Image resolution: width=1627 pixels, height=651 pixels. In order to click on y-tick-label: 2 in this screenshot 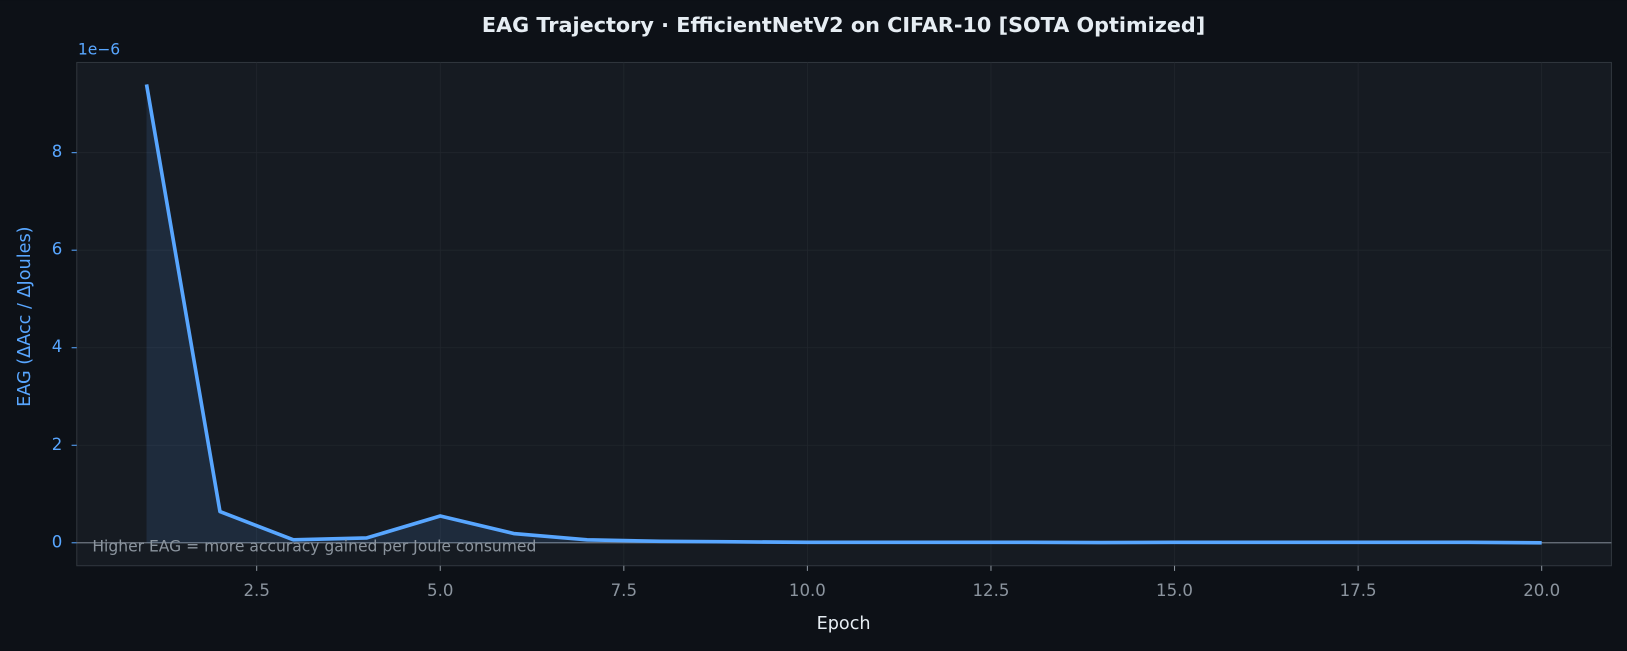, I will do `click(57, 444)`.